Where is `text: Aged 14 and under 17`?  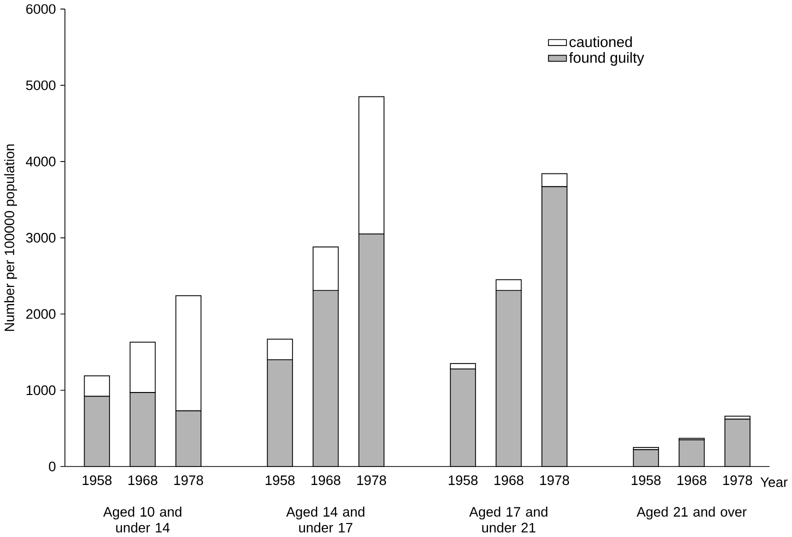 text: Aged 14 and under 17 is located at coordinates (325, 519).